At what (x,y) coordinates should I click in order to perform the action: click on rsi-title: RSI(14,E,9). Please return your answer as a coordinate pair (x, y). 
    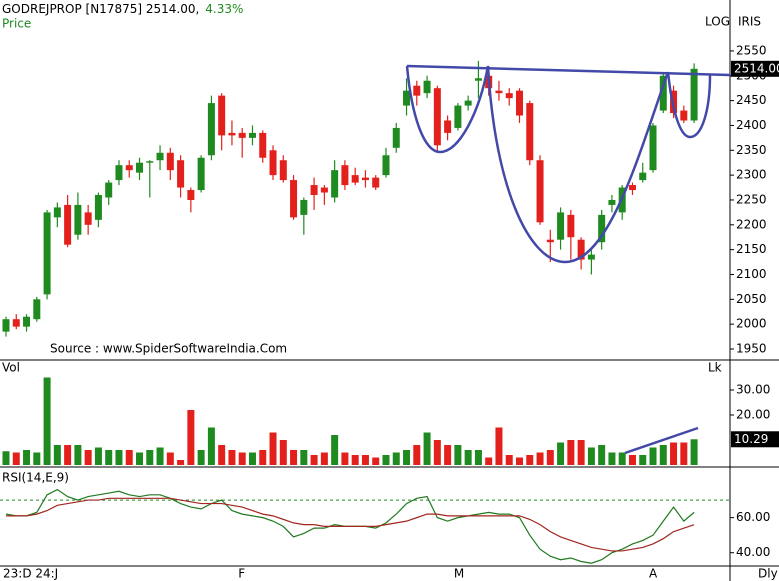
    Looking at the image, I should click on (35, 478).